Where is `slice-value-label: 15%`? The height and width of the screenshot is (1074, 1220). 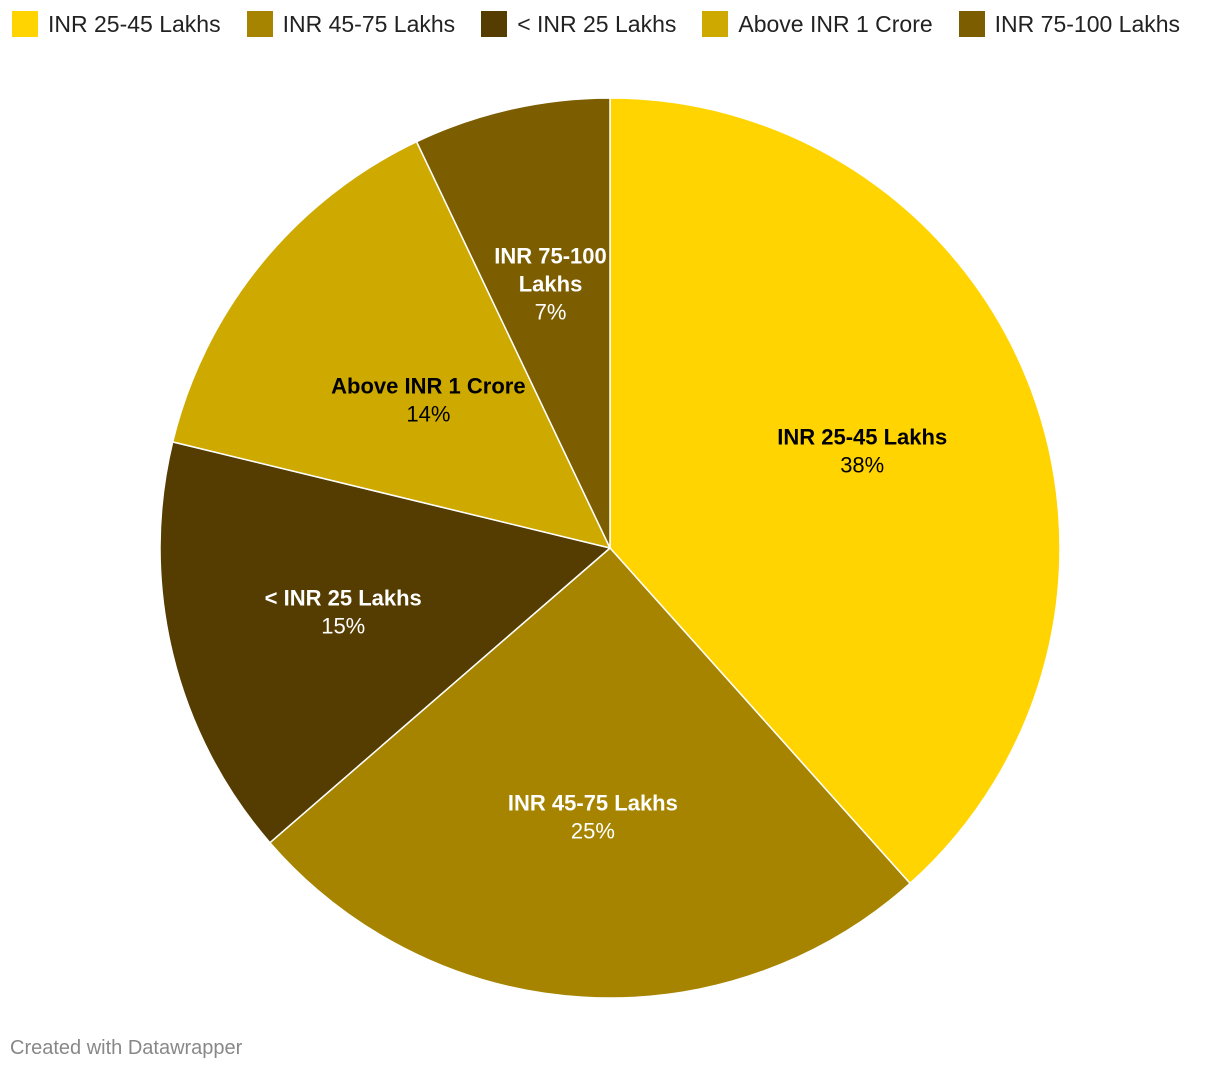 slice-value-label: 15% is located at coordinates (343, 626).